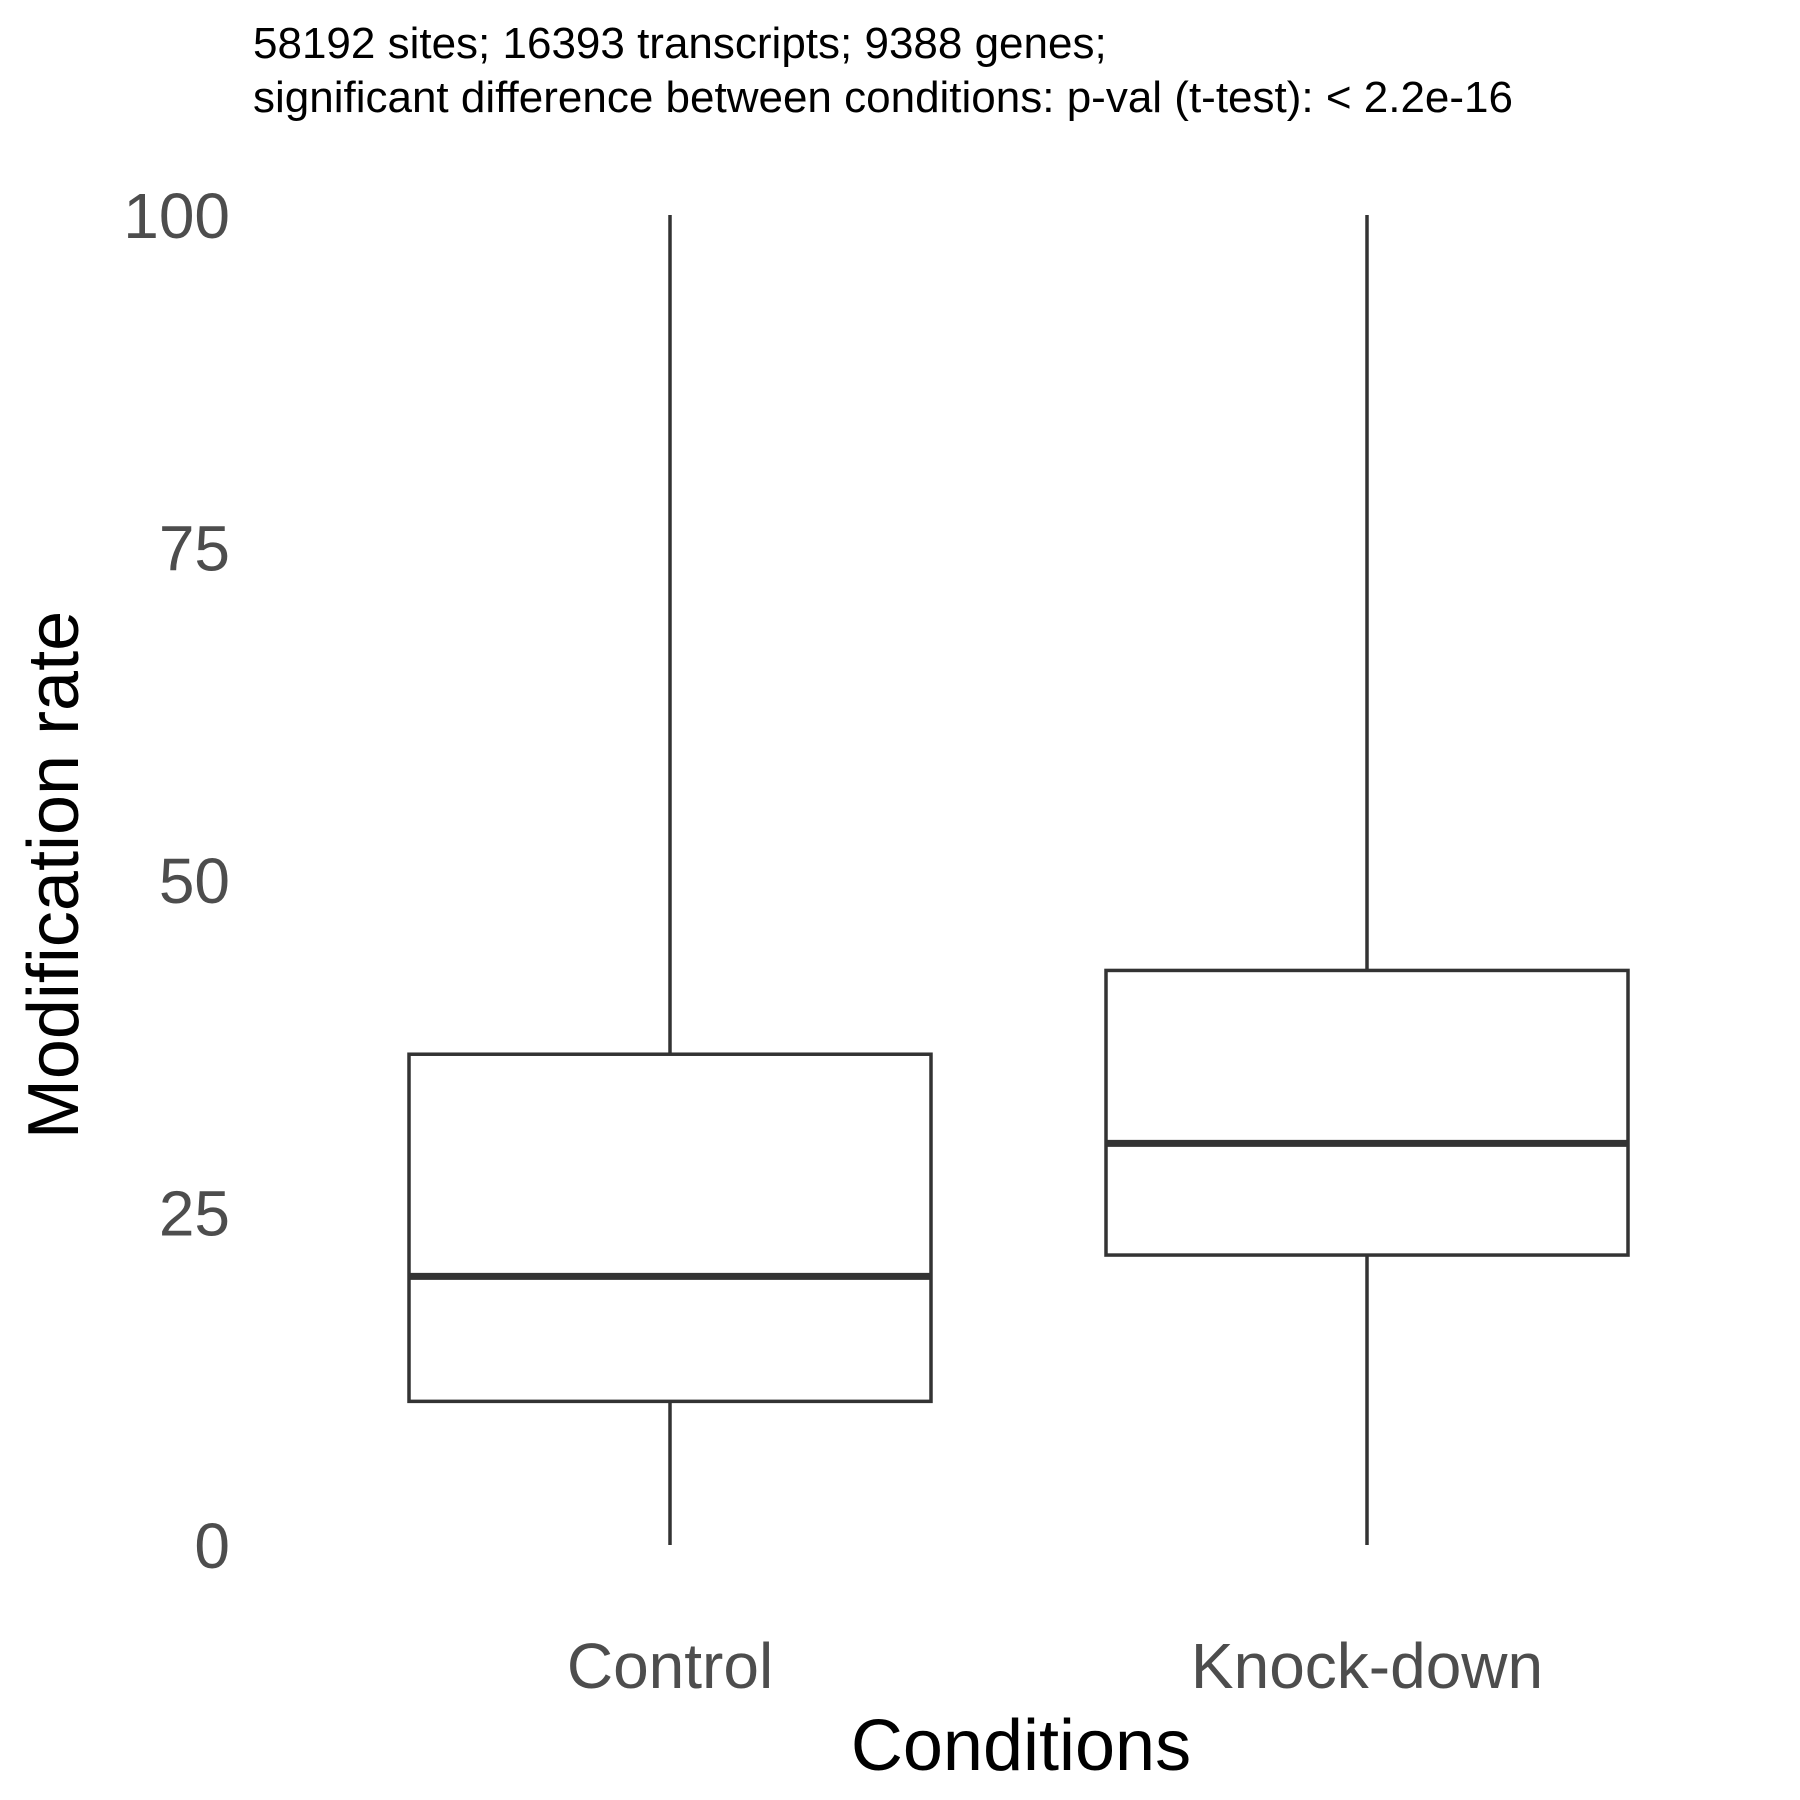 Image resolution: width=1800 pixels, height=1800 pixels. Describe the element at coordinates (194, 549) in the screenshot. I see `y-tick-label: 75` at that location.